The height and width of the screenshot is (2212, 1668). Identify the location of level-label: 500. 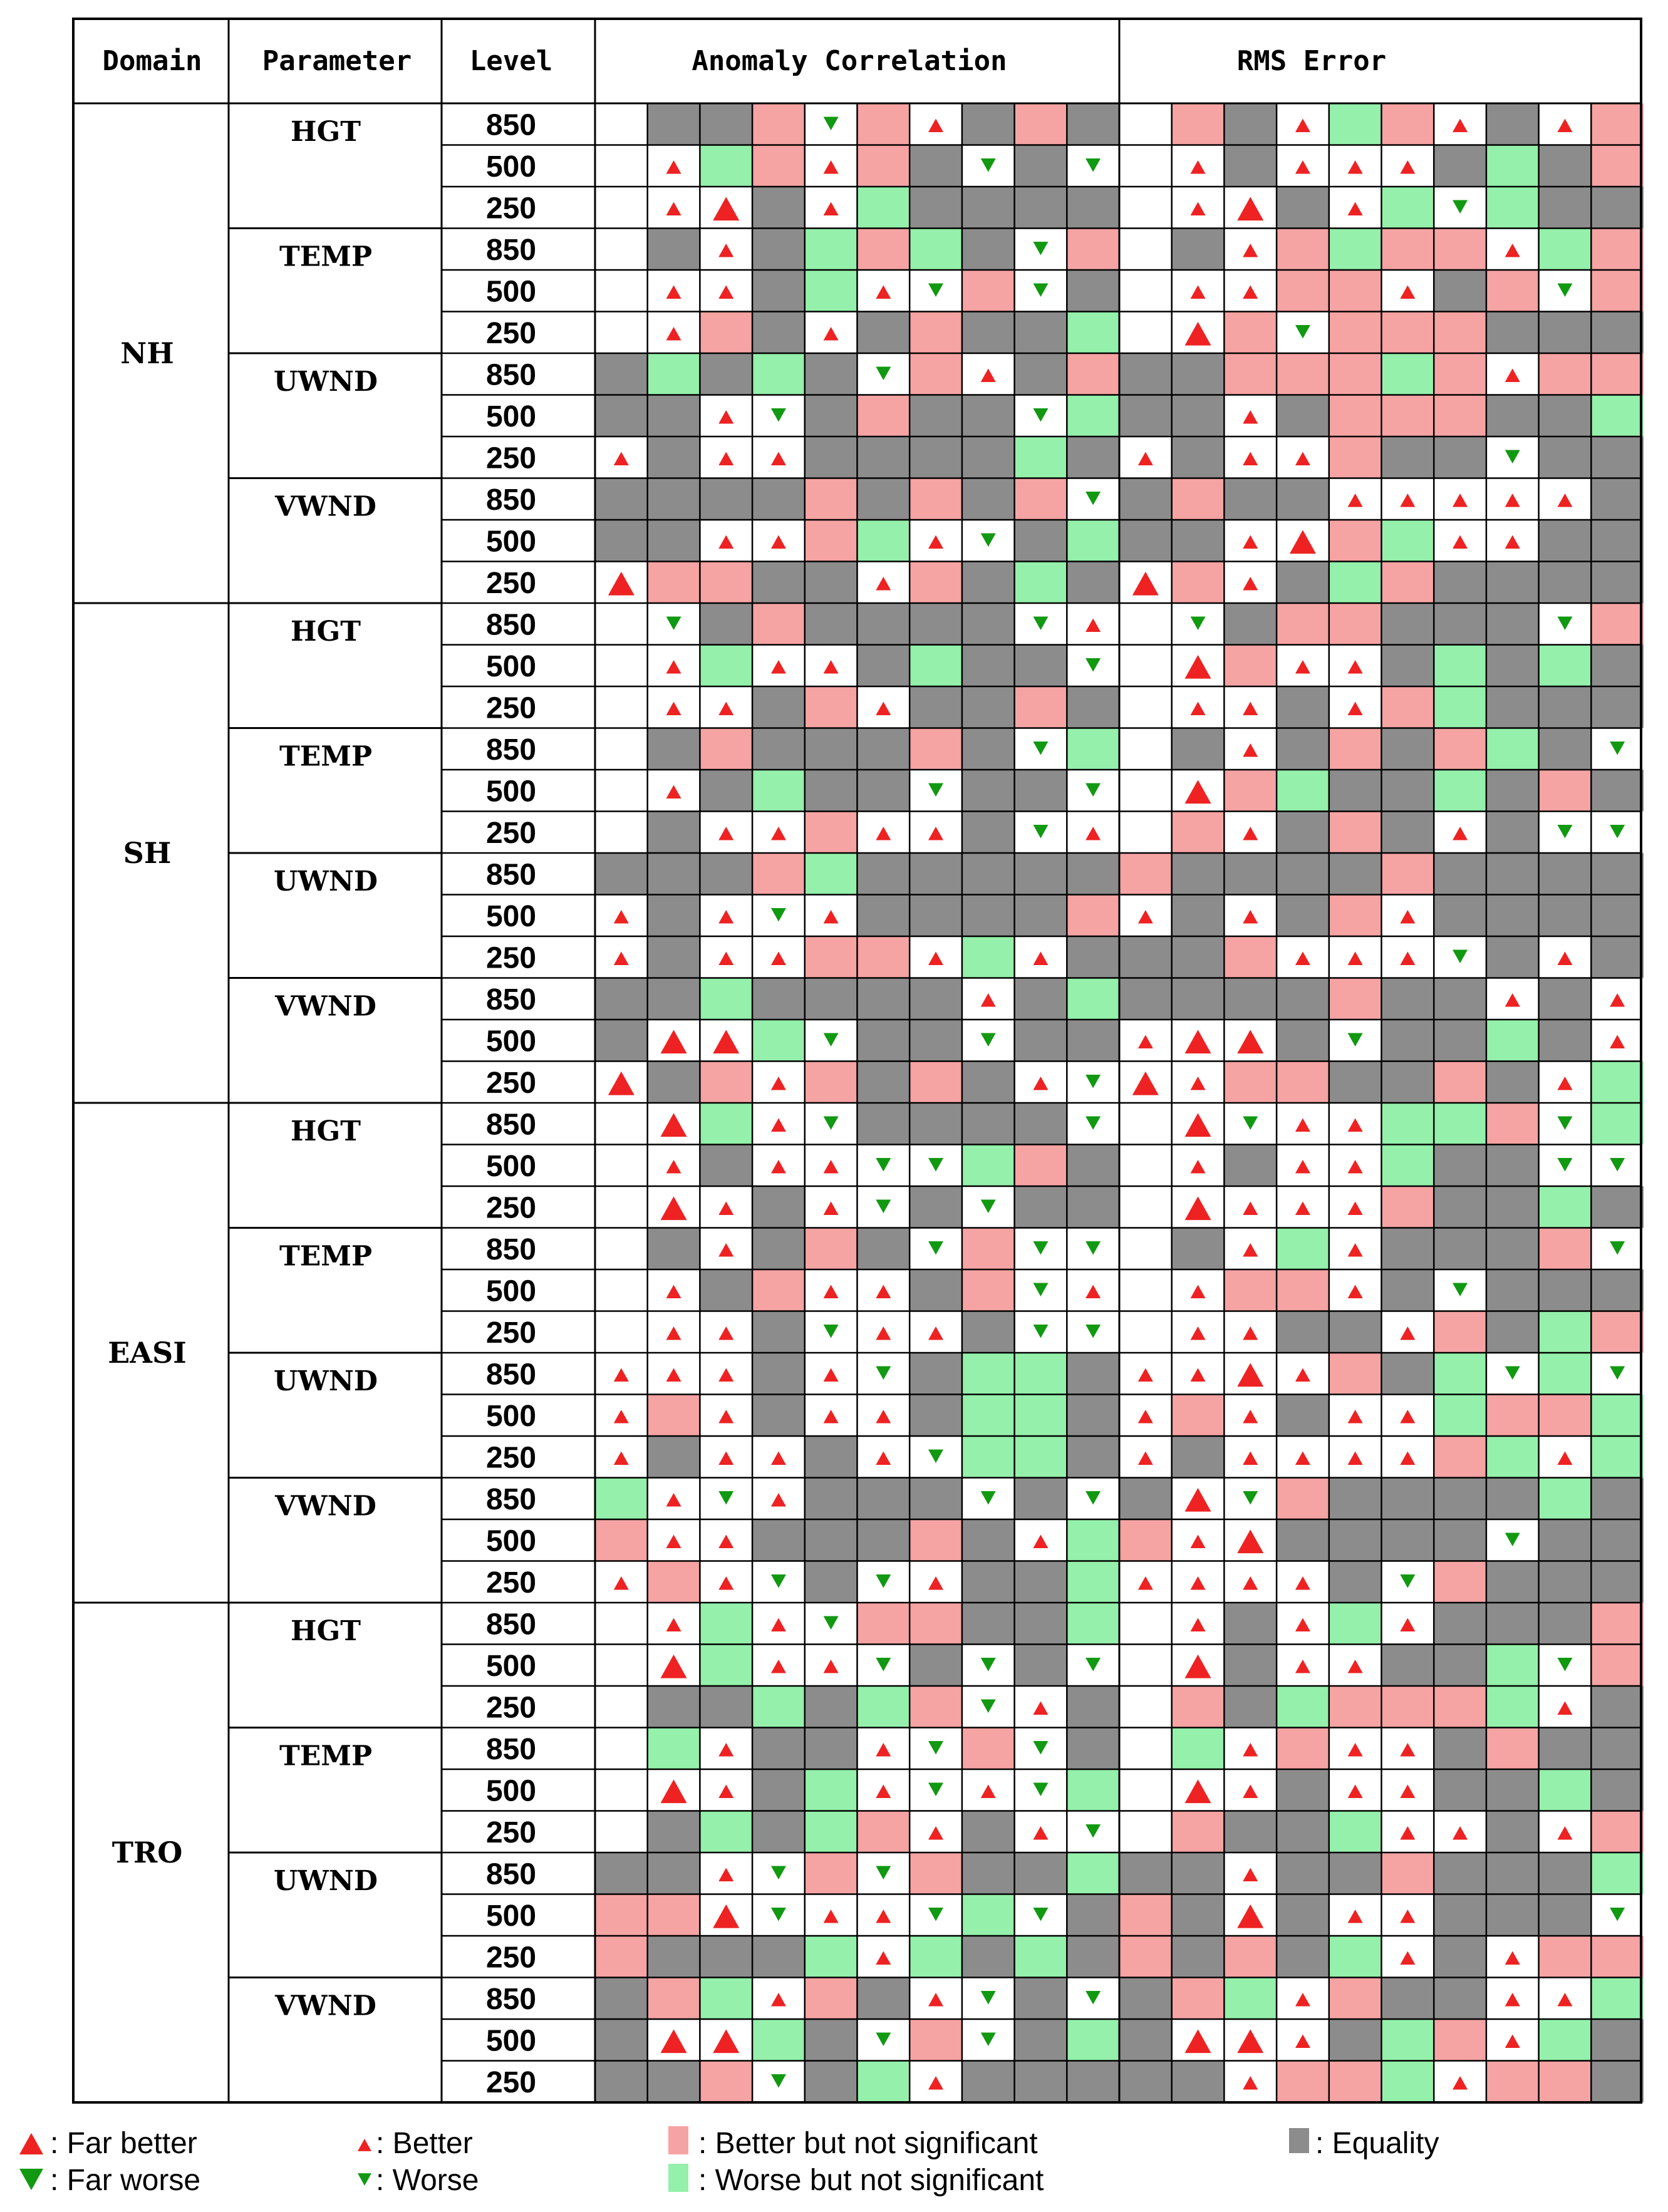
(511, 291).